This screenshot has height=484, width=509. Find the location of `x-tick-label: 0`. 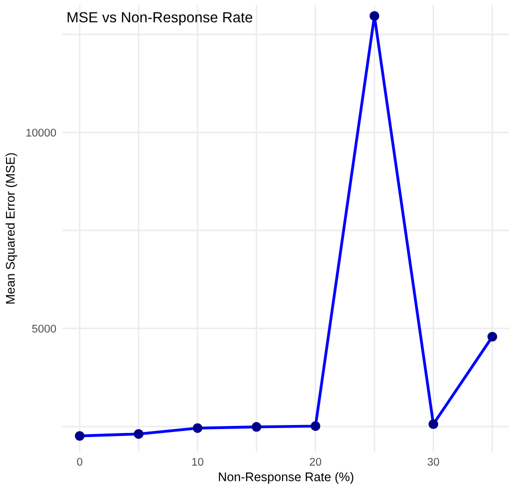

x-tick-label: 0 is located at coordinates (79, 462).